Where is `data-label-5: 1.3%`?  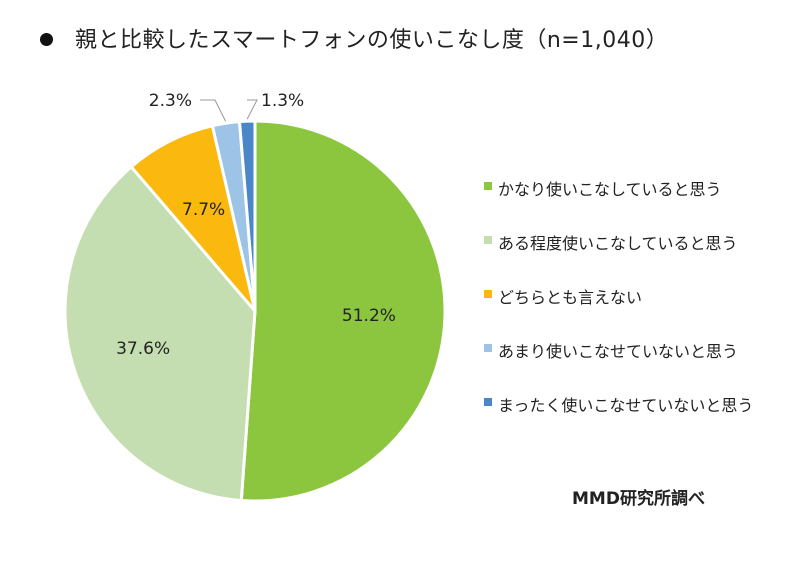
data-label-5: 1.3% is located at coordinates (282, 101).